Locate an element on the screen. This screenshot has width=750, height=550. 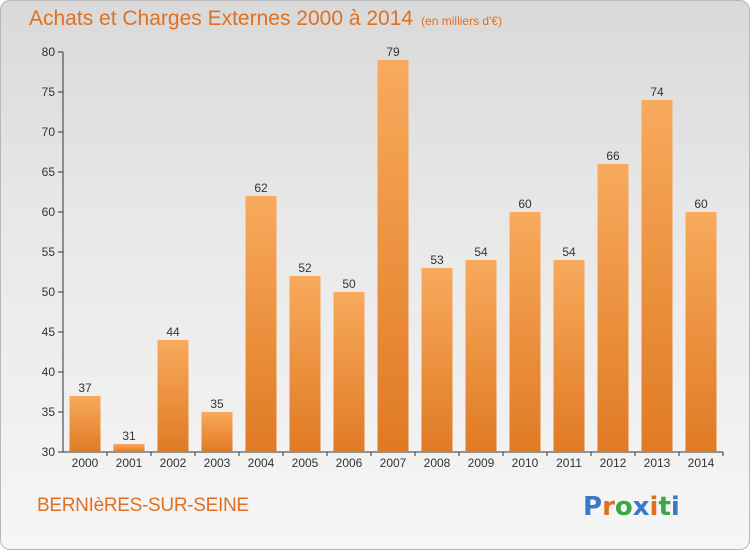
data-label-2014: 60 is located at coordinates (701, 204).